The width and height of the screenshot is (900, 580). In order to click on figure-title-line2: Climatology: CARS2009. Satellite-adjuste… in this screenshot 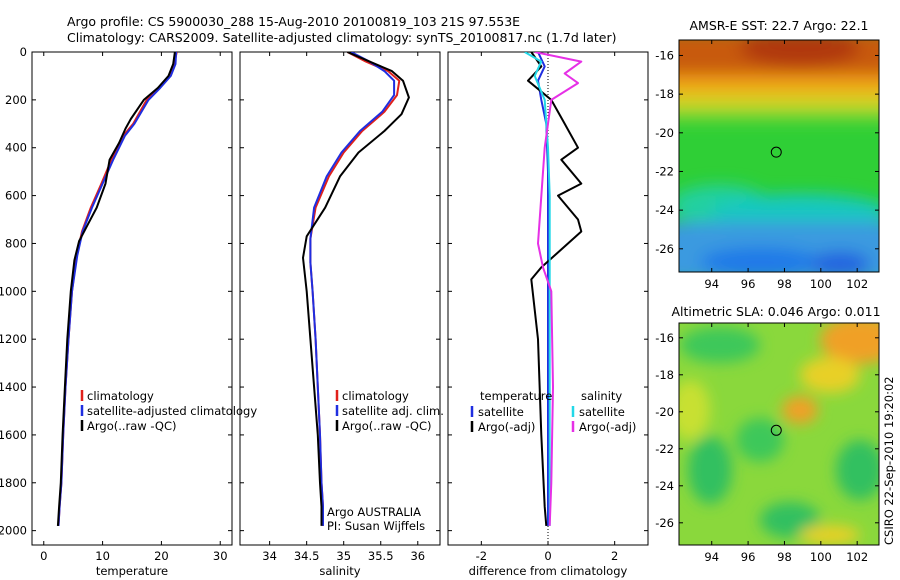, I will do `click(342, 37)`.